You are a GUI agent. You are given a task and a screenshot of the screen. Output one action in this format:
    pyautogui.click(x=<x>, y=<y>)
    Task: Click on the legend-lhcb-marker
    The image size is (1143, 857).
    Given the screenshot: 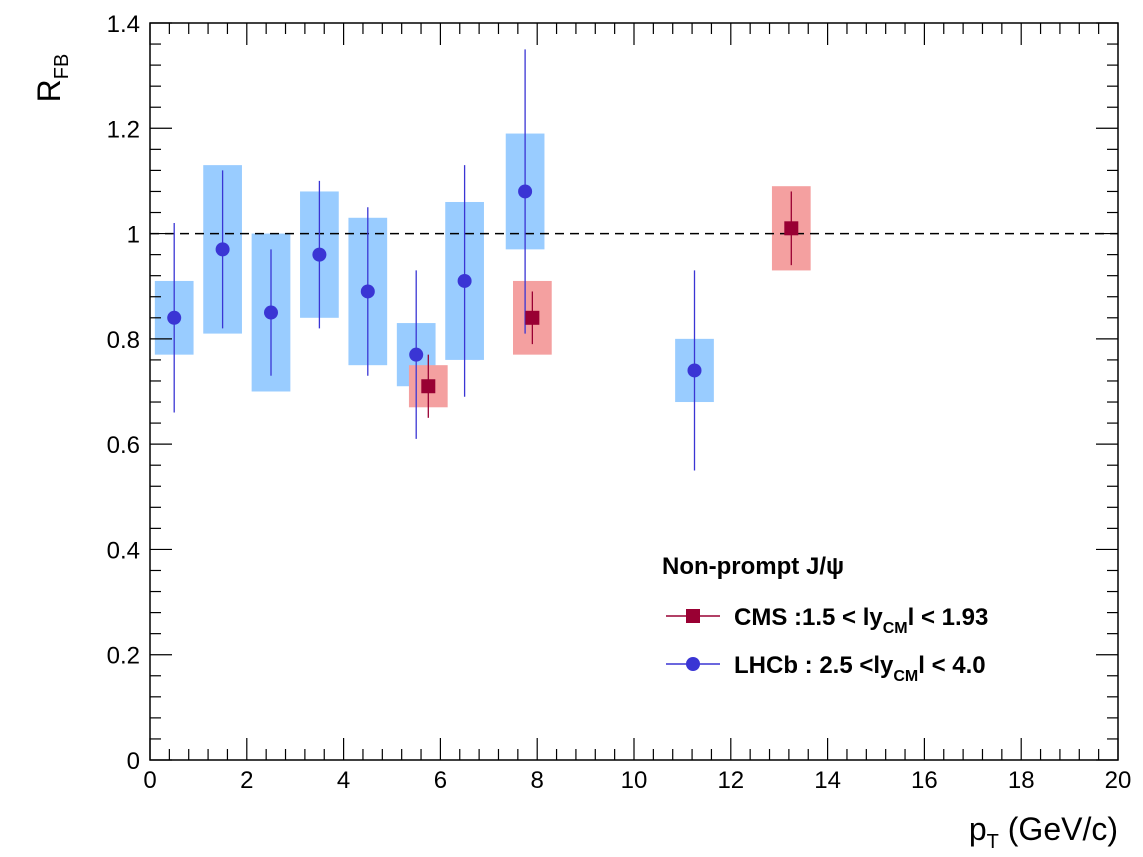 What is the action you would take?
    pyautogui.click(x=693, y=664)
    